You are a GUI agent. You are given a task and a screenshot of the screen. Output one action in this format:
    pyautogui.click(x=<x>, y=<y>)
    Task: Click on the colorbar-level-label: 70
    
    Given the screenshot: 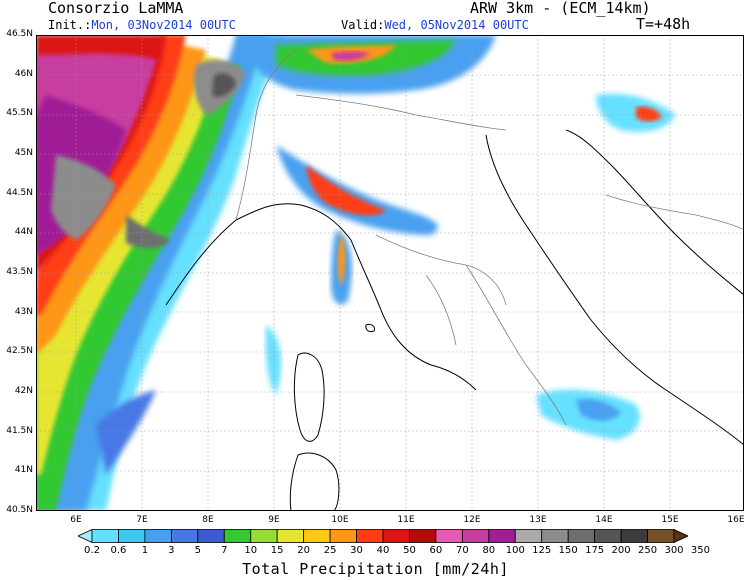 What is the action you would take?
    pyautogui.click(x=462, y=550)
    